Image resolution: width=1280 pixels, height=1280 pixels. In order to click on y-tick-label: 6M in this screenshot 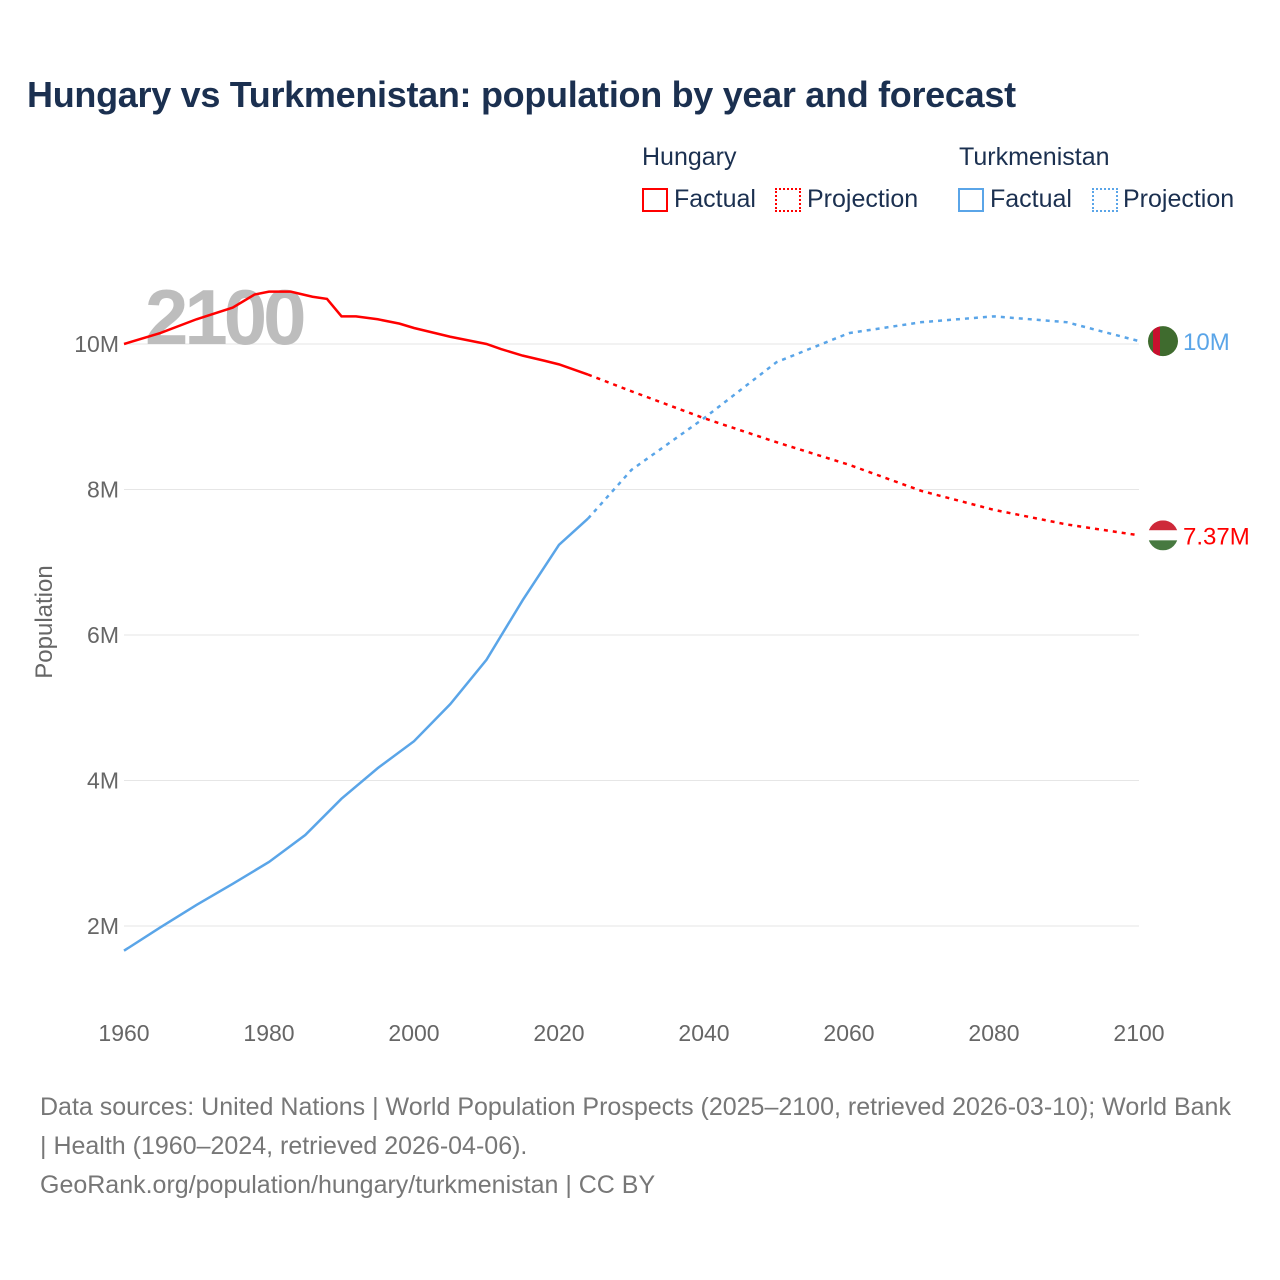, I will do `click(103, 635)`.